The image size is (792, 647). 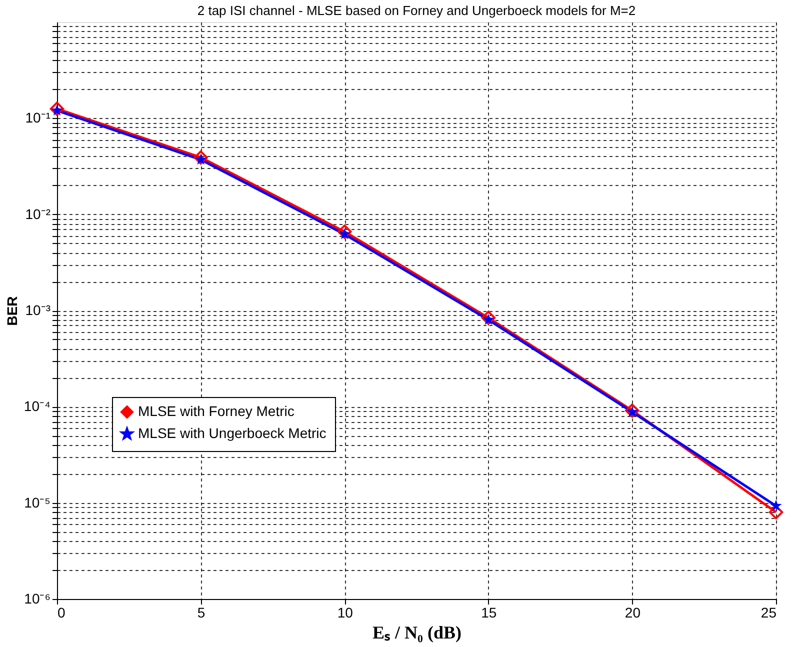 What do you see at coordinates (768, 612) in the screenshot?
I see `x-tick-label: 25` at bounding box center [768, 612].